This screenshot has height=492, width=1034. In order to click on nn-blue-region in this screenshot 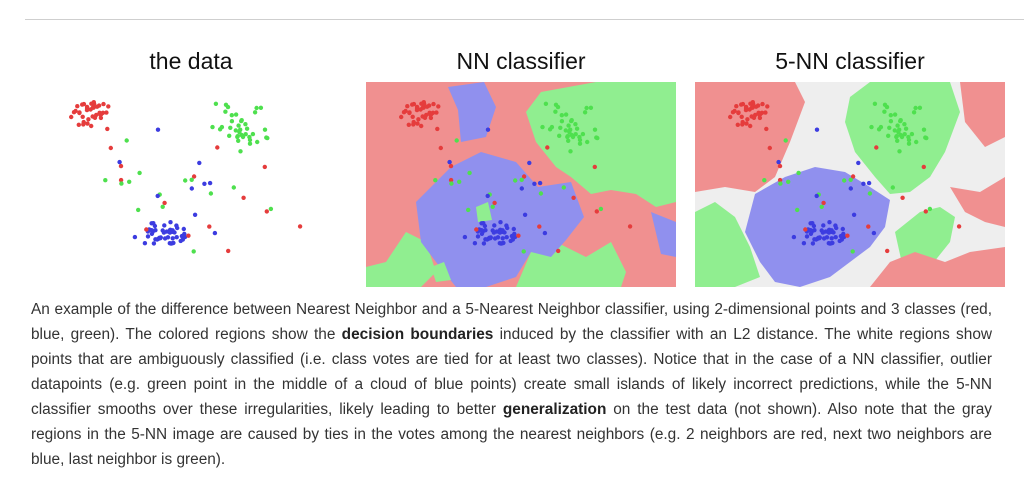, I will do `click(472, 112)`.